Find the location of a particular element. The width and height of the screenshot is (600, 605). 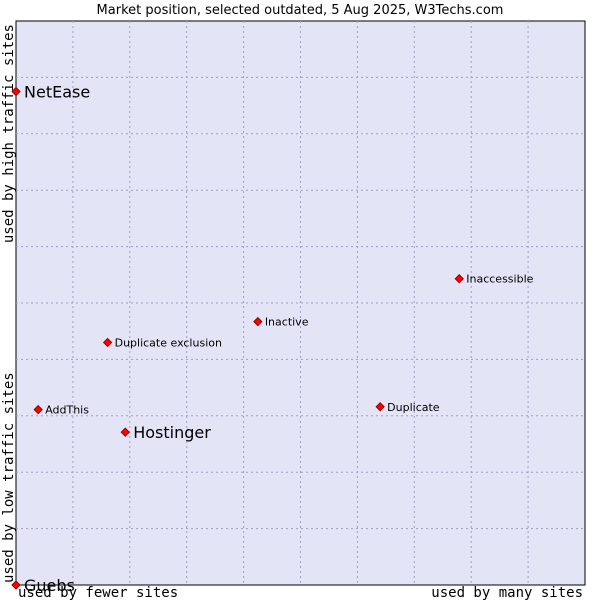

data-point: AddThis is located at coordinates (61, 410).